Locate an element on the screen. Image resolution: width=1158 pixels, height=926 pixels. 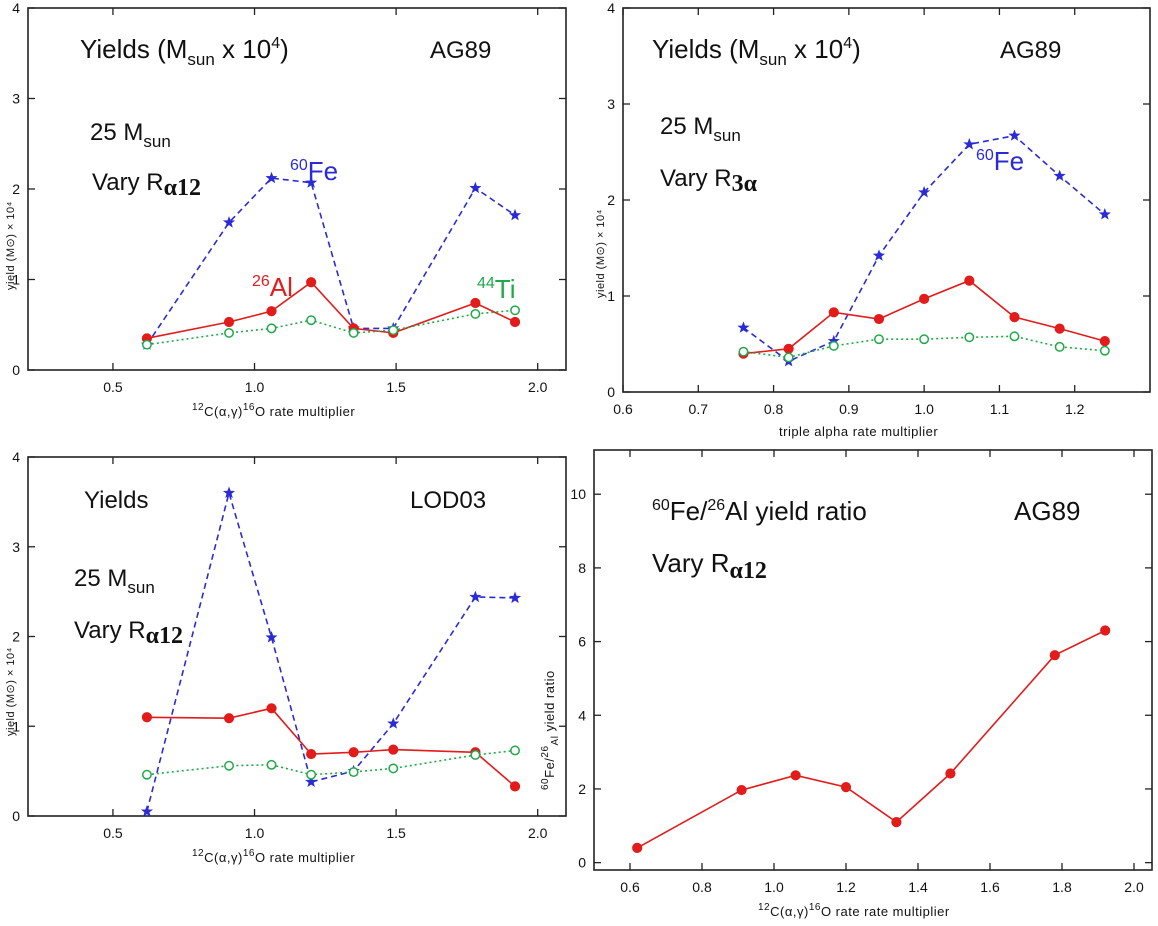
x-axis-label: 12C(α,γ)16O rate rate multiplier is located at coordinates (854, 910).